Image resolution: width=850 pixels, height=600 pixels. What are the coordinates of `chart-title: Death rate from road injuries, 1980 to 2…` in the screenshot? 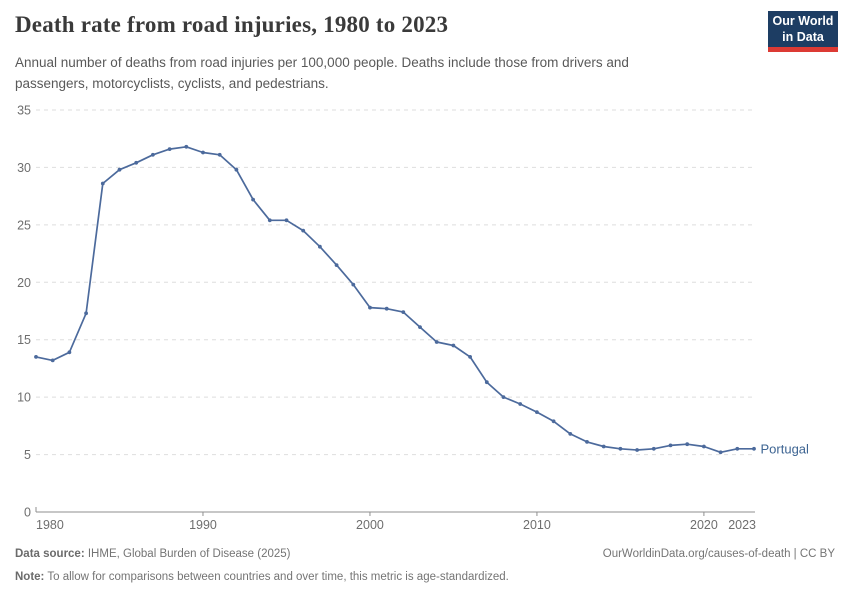 It's located at (232, 24).